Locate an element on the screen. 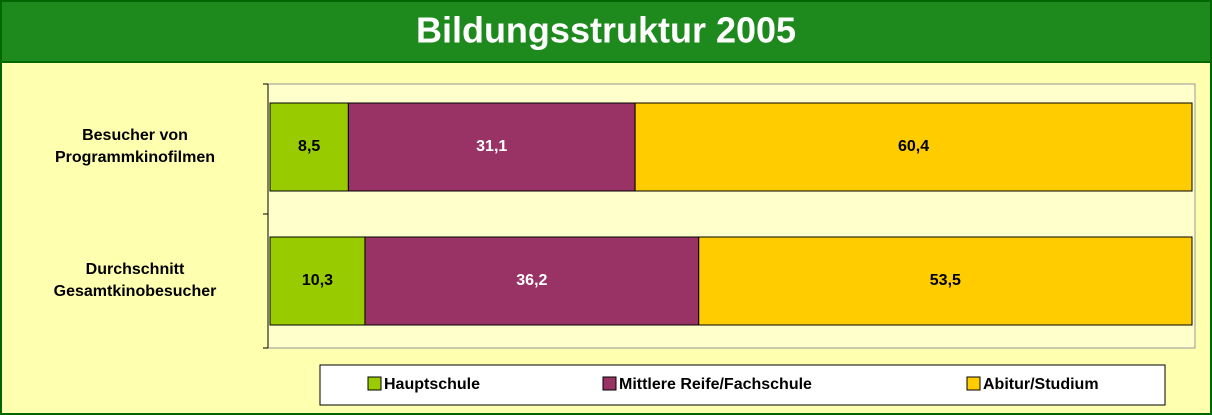  data-label: 36,2 is located at coordinates (531, 280).